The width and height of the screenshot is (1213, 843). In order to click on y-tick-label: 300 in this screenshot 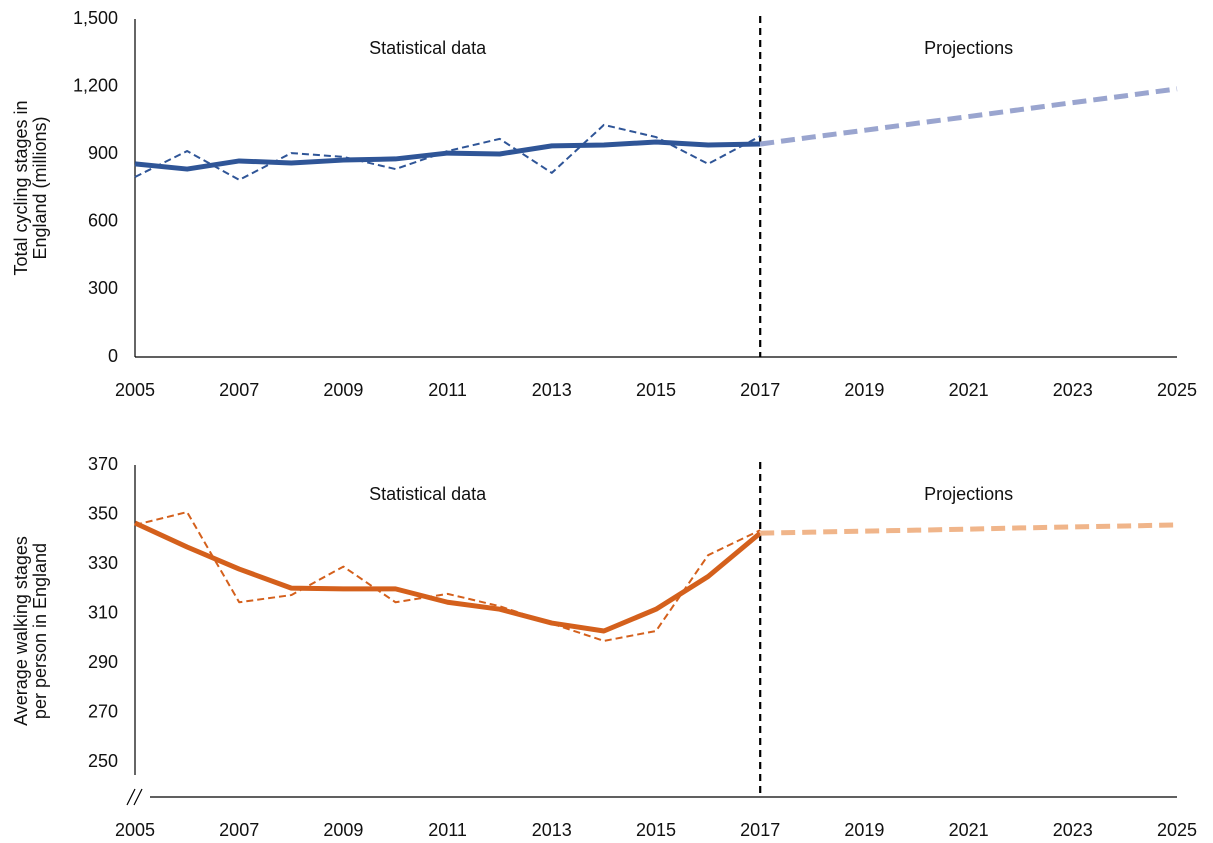, I will do `click(103, 288)`.